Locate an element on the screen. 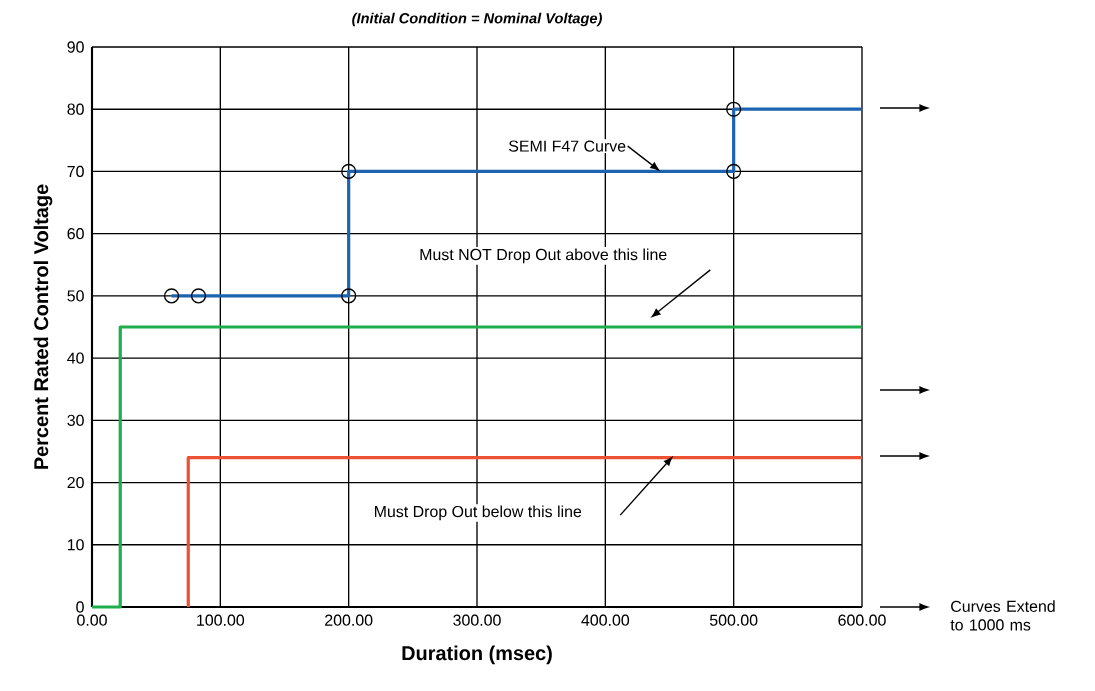 The image size is (1095, 691). y-axis-title: Percent Rated Control Voltage is located at coordinates (43, 326).